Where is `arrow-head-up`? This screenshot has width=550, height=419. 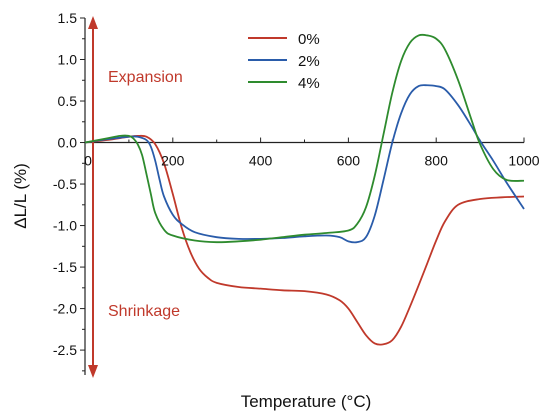 arrow-head-up is located at coordinates (93, 22).